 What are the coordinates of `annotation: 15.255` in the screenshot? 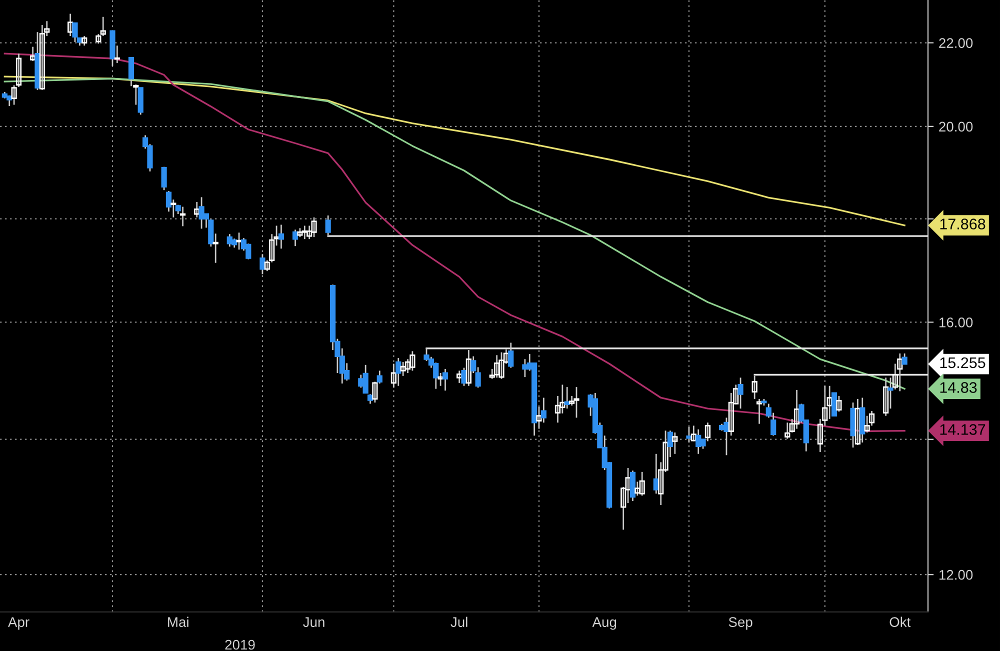 It's located at (963, 362).